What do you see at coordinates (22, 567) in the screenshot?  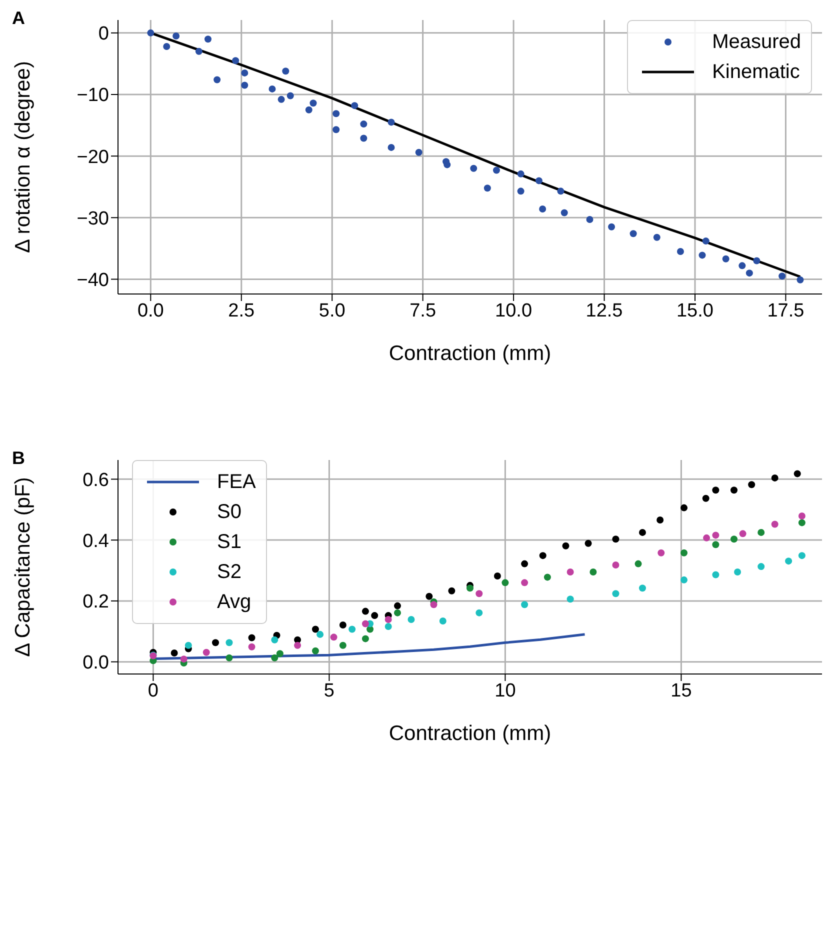 I see `y-axis-title: Δ Capacitance (pF)` at bounding box center [22, 567].